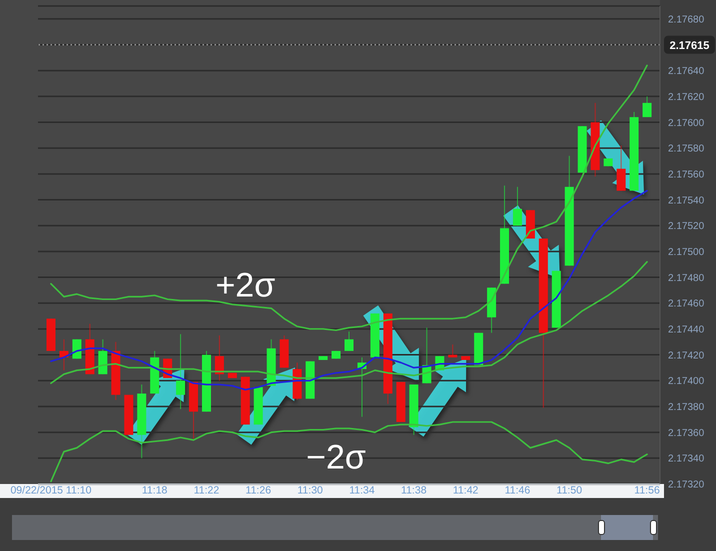 The width and height of the screenshot is (716, 551). I want to click on x-tick-label: 11:22, so click(207, 490).